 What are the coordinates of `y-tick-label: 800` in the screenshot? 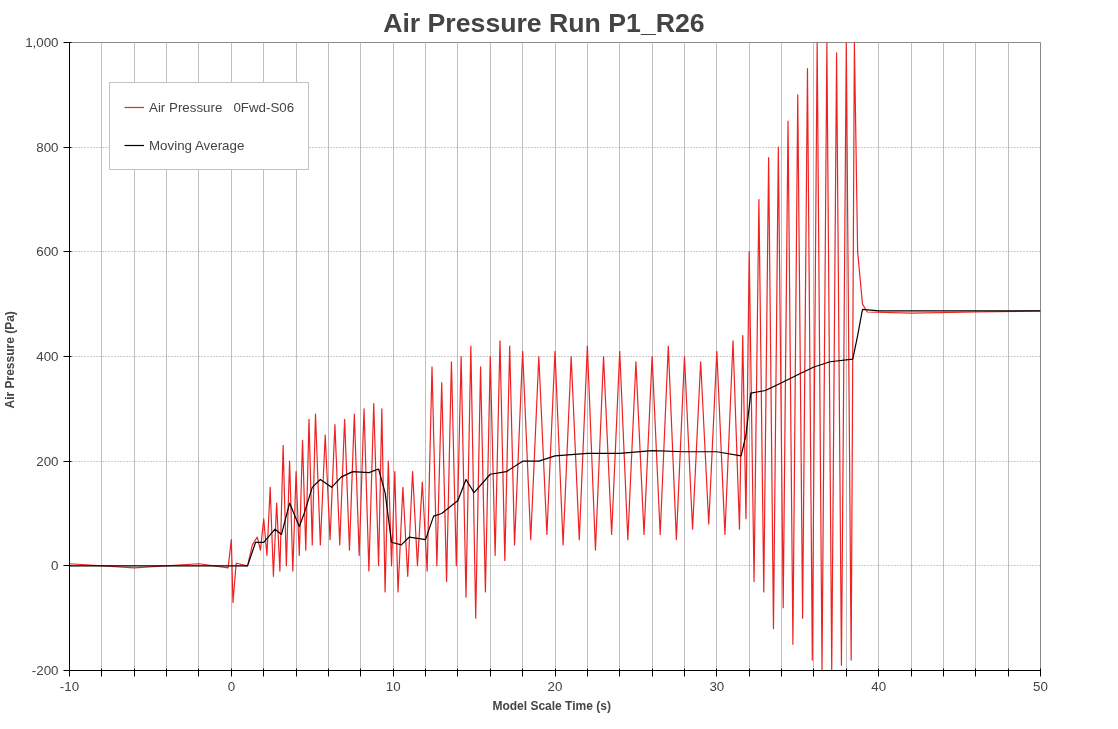 It's located at (47, 147).